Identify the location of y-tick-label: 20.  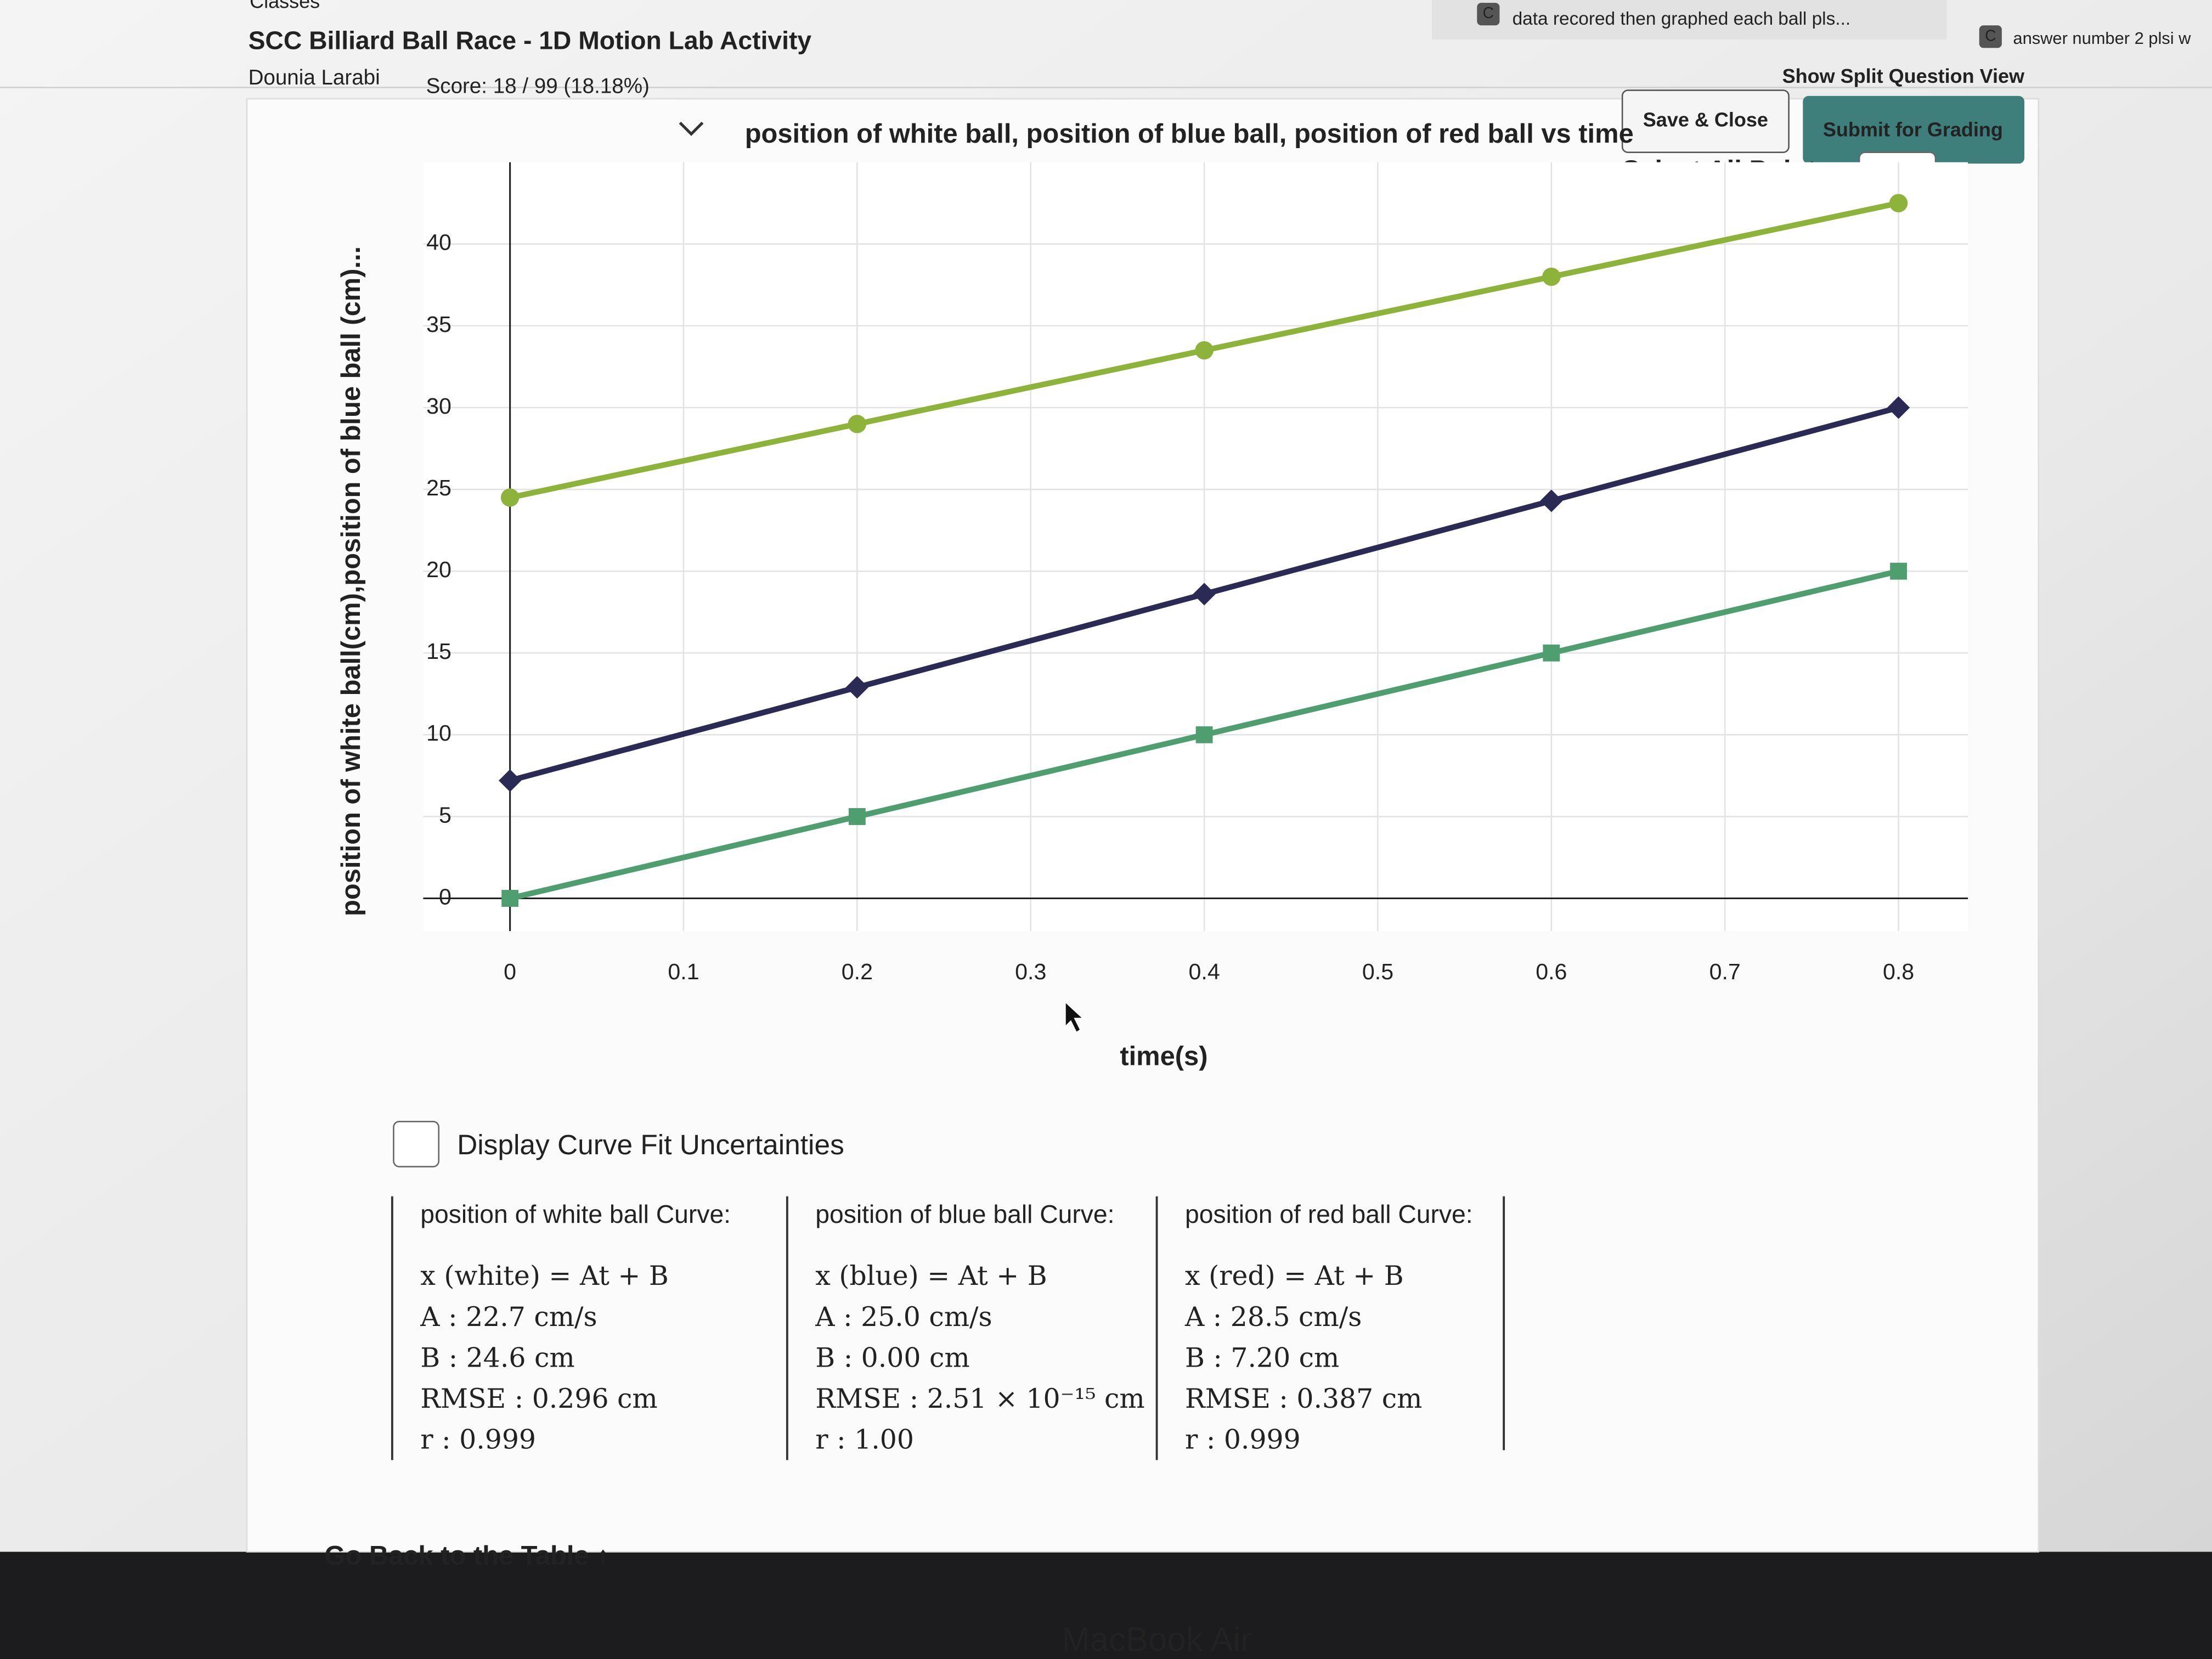
(439, 569).